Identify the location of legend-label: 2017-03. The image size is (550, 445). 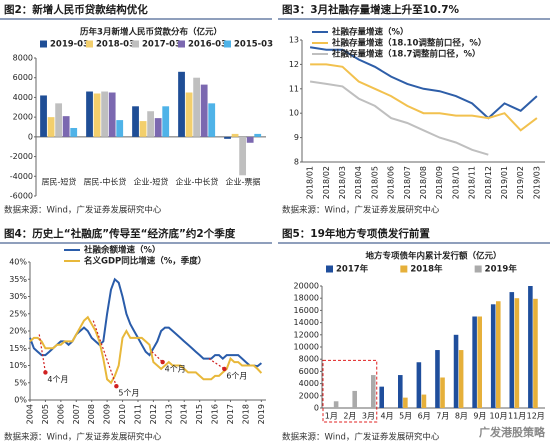
(161, 45).